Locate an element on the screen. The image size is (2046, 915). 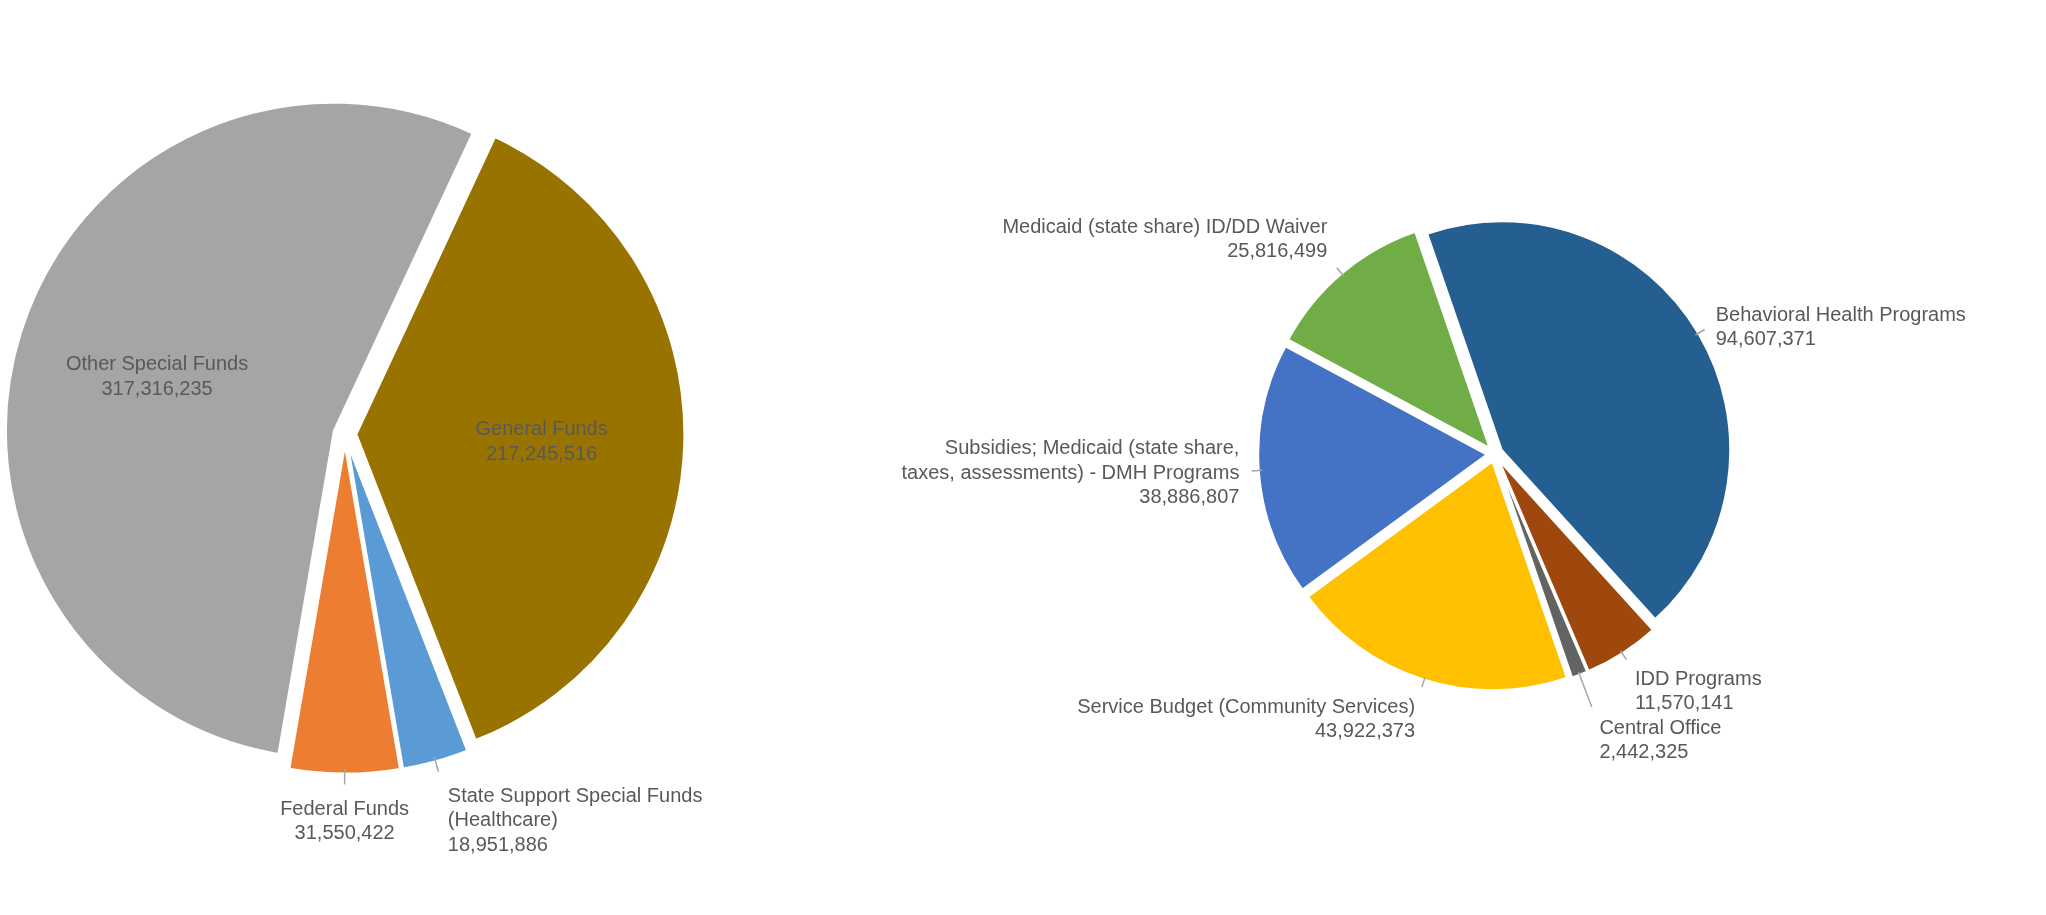
data-label: 2,442,325 is located at coordinates (1644, 750).